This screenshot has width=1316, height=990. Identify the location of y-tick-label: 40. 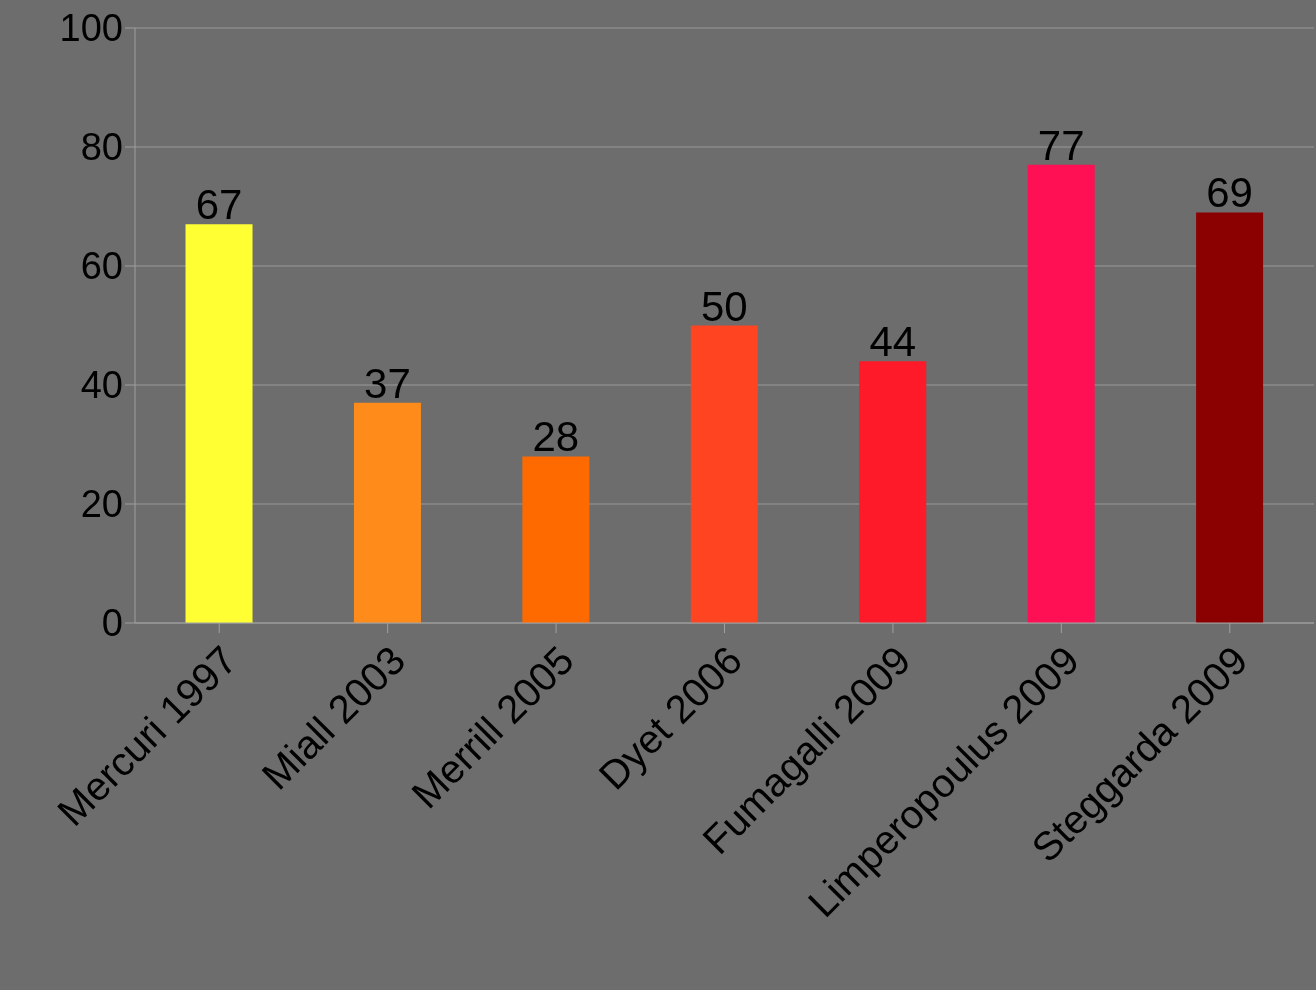
(101, 385).